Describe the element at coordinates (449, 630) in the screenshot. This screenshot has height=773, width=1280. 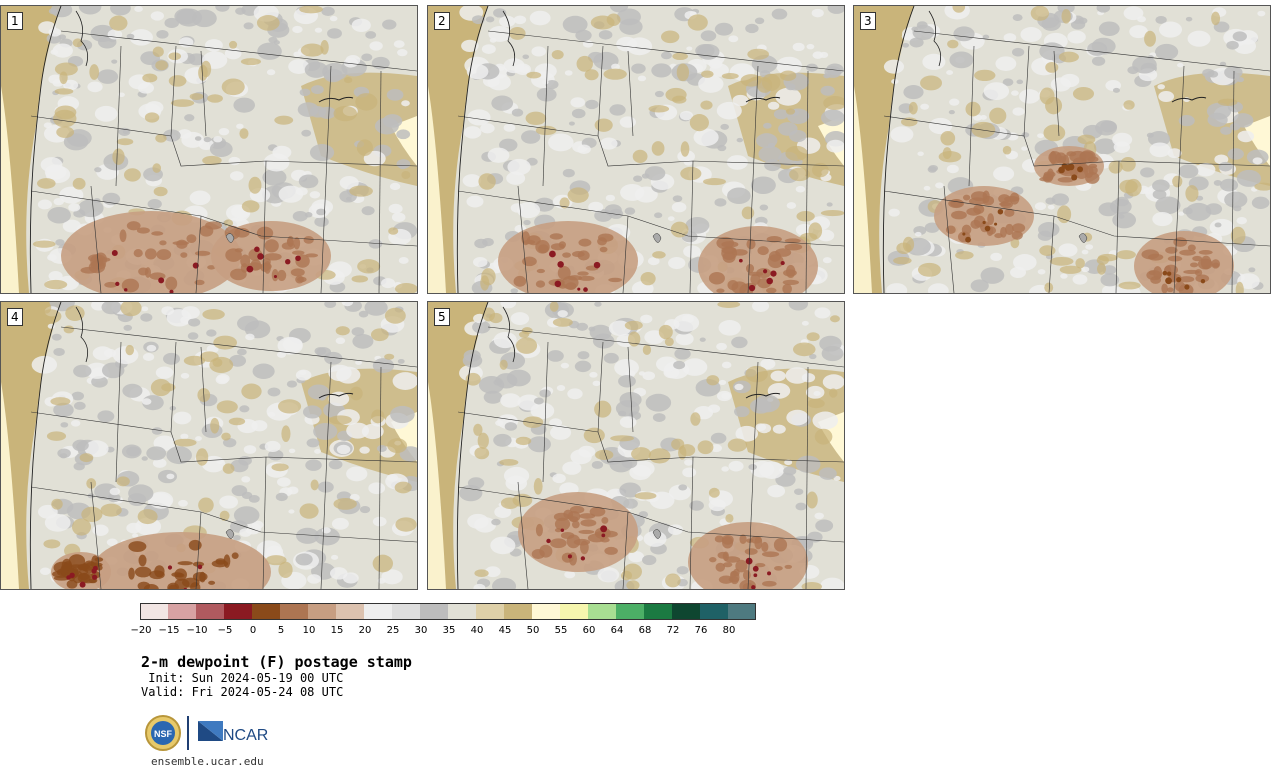
I see `colorbar-tick-label: 35` at that location.